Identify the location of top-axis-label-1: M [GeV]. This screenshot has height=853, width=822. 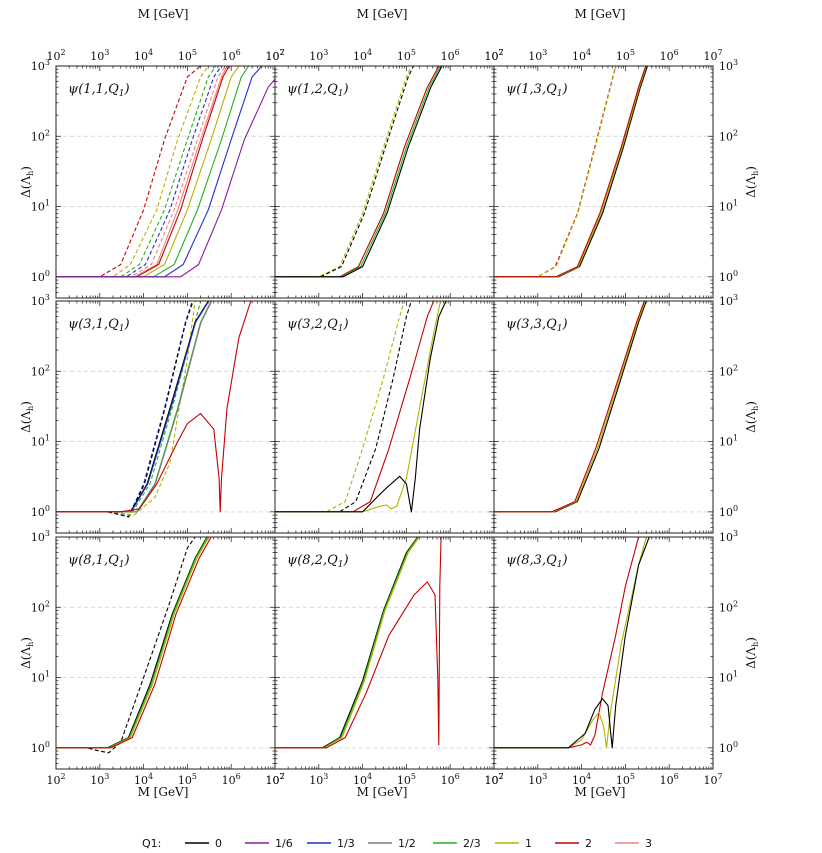
(163, 14).